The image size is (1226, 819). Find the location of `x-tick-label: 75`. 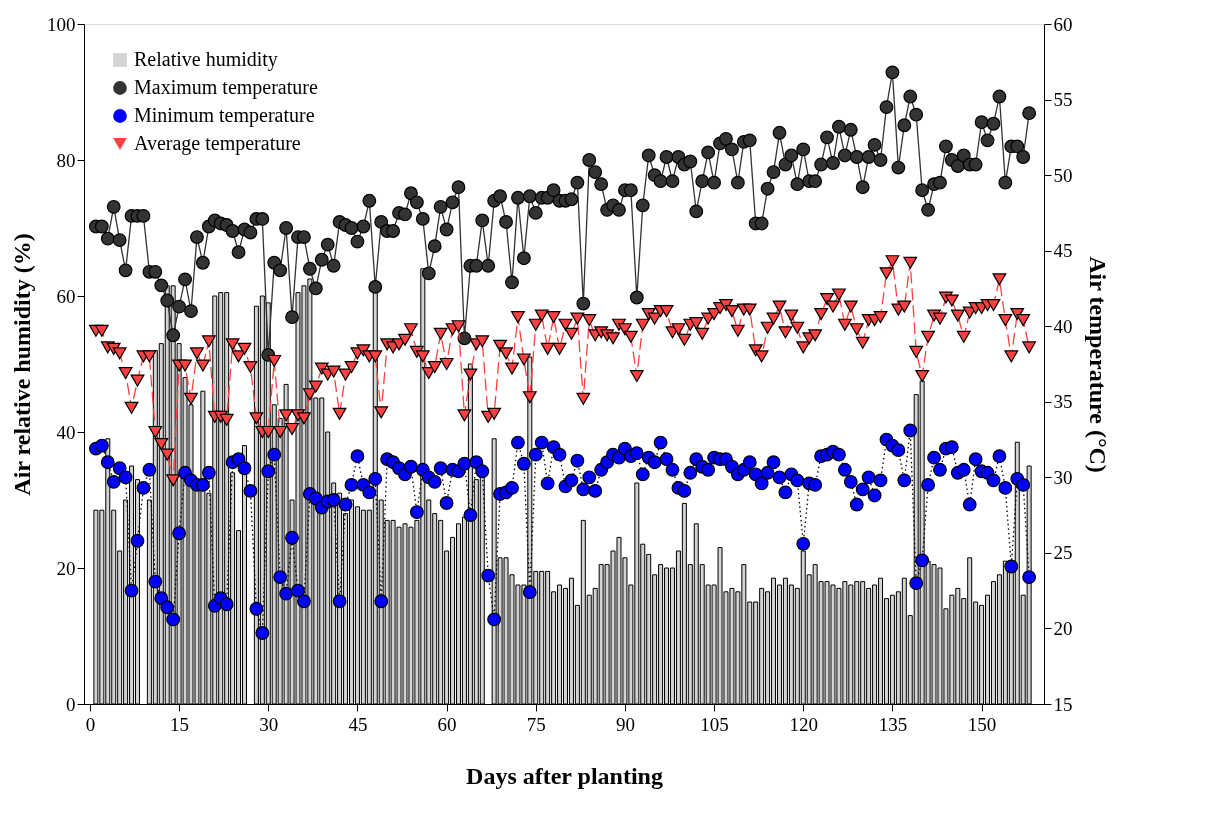

x-tick-label: 75 is located at coordinates (536, 724).